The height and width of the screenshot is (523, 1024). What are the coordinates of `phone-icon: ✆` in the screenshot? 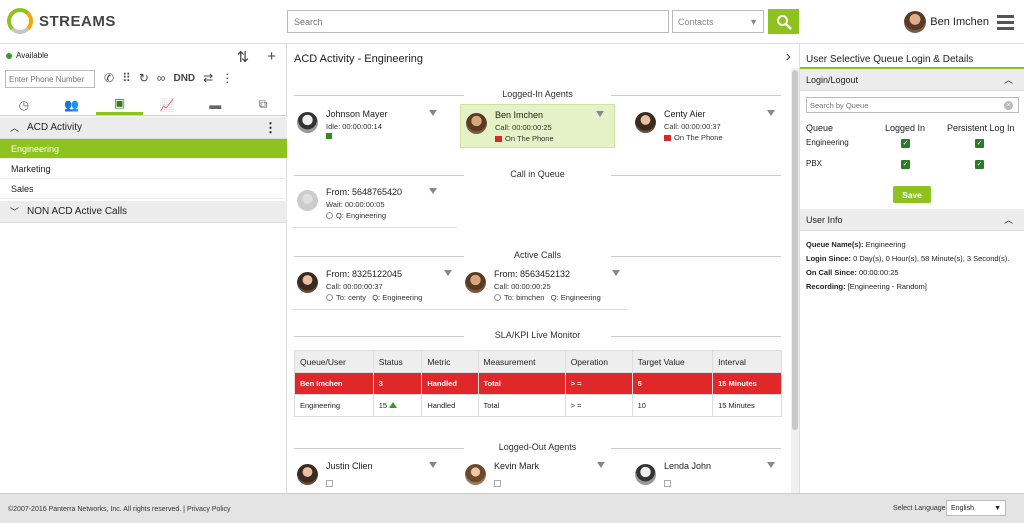 It's located at (109, 78).